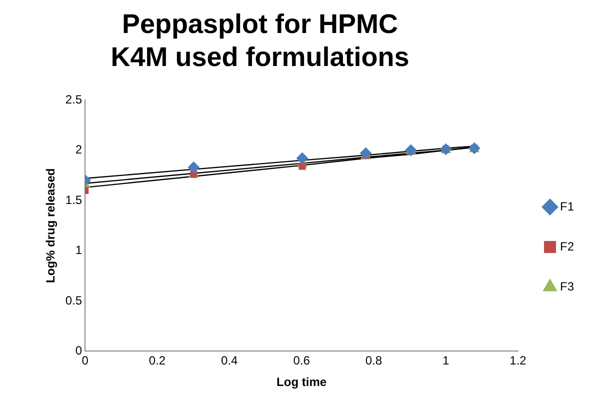  Describe the element at coordinates (567, 246) in the screenshot. I see `legend-label: F2` at that location.